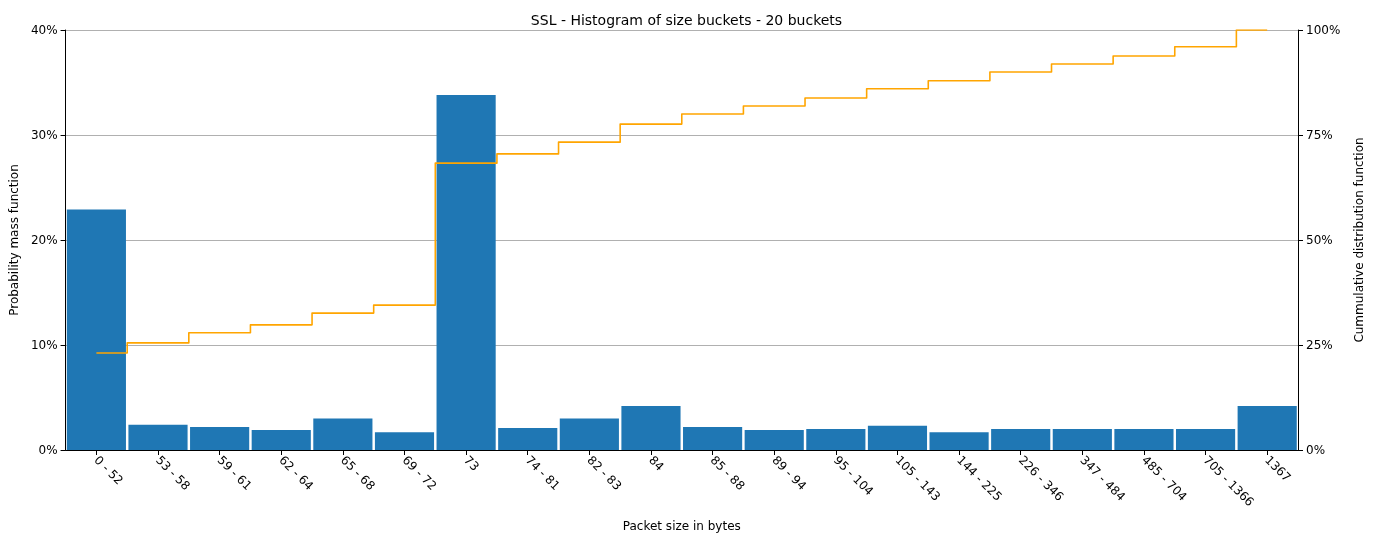  Describe the element at coordinates (48, 450) in the screenshot. I see `y-tick-label: 0%` at that location.